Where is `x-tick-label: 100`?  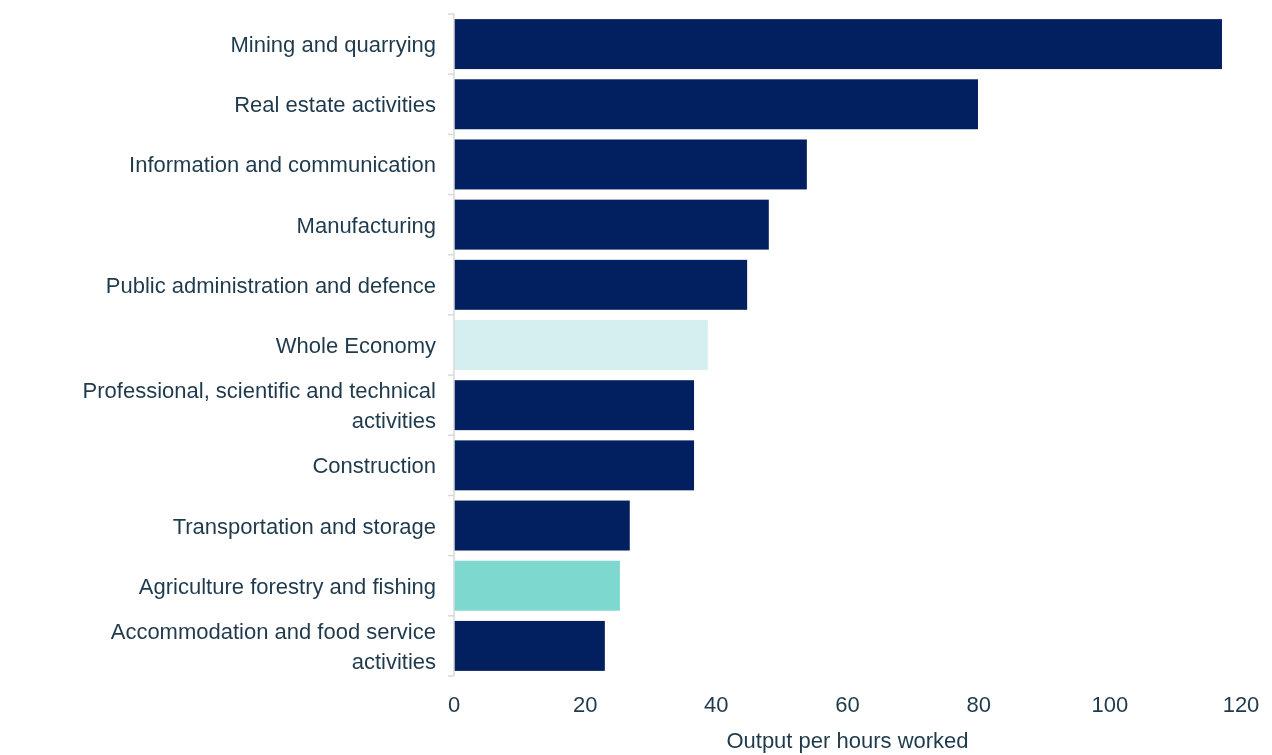 x-tick-label: 100 is located at coordinates (1110, 704).